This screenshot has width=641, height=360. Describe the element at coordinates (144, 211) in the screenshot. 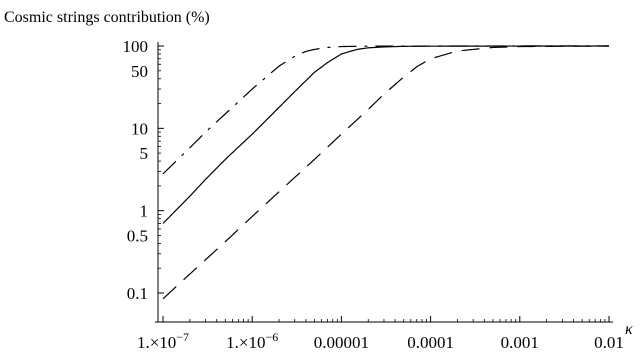

I see `y-tick-label: 1` at that location.